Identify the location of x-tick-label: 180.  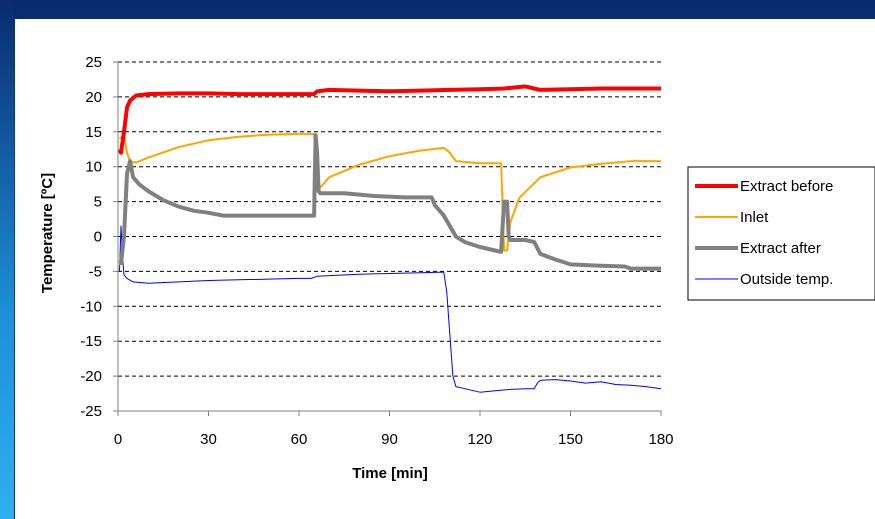
(660, 439).